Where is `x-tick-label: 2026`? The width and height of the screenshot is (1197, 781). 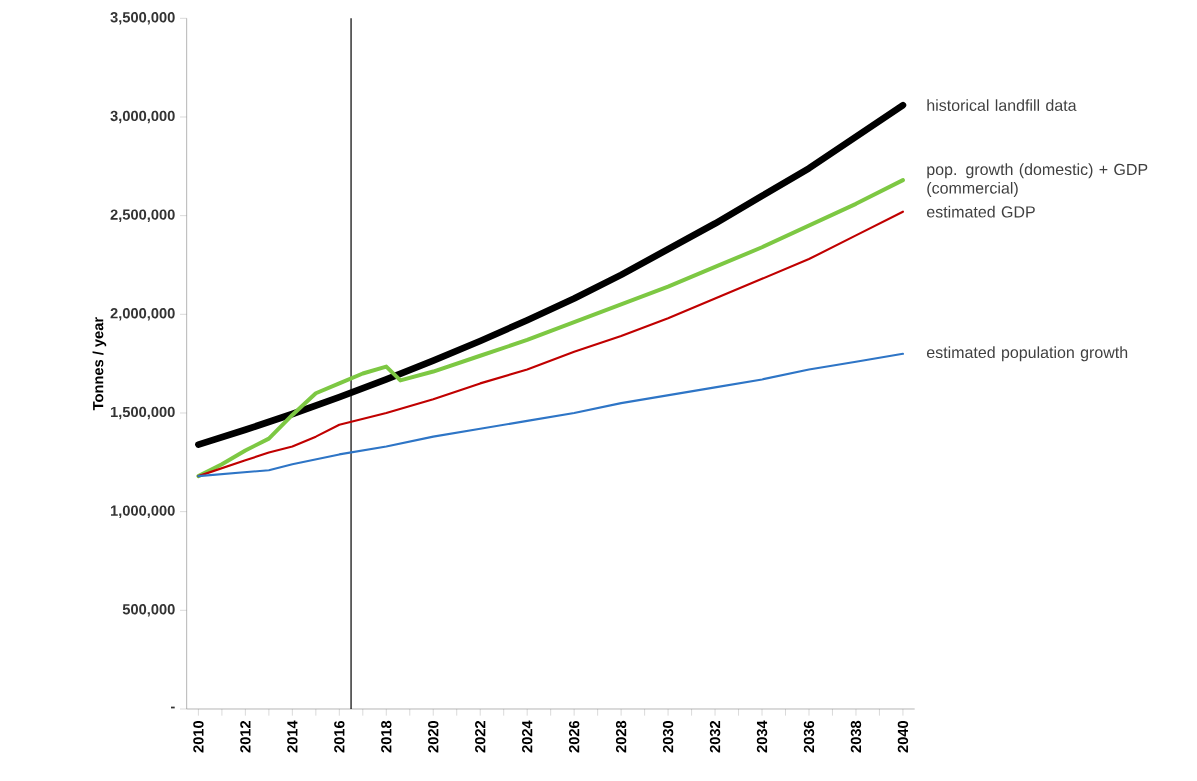
x-tick-label: 2026 is located at coordinates (574, 736).